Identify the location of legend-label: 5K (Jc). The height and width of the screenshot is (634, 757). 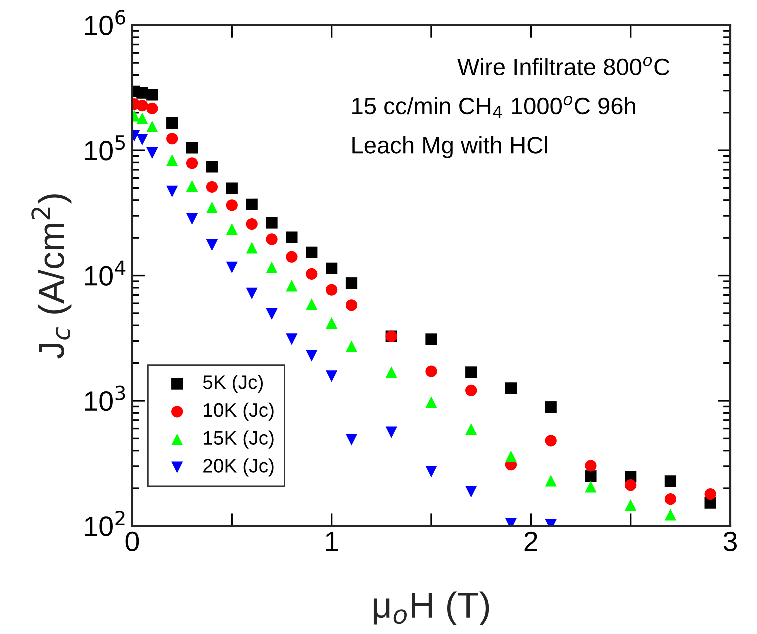
(233, 384).